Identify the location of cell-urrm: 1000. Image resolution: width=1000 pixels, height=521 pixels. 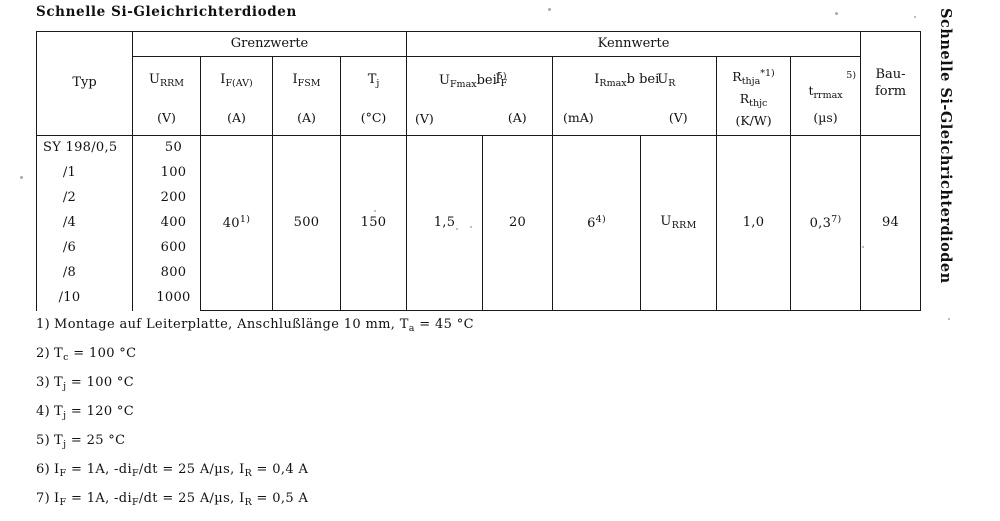
(166, 298).